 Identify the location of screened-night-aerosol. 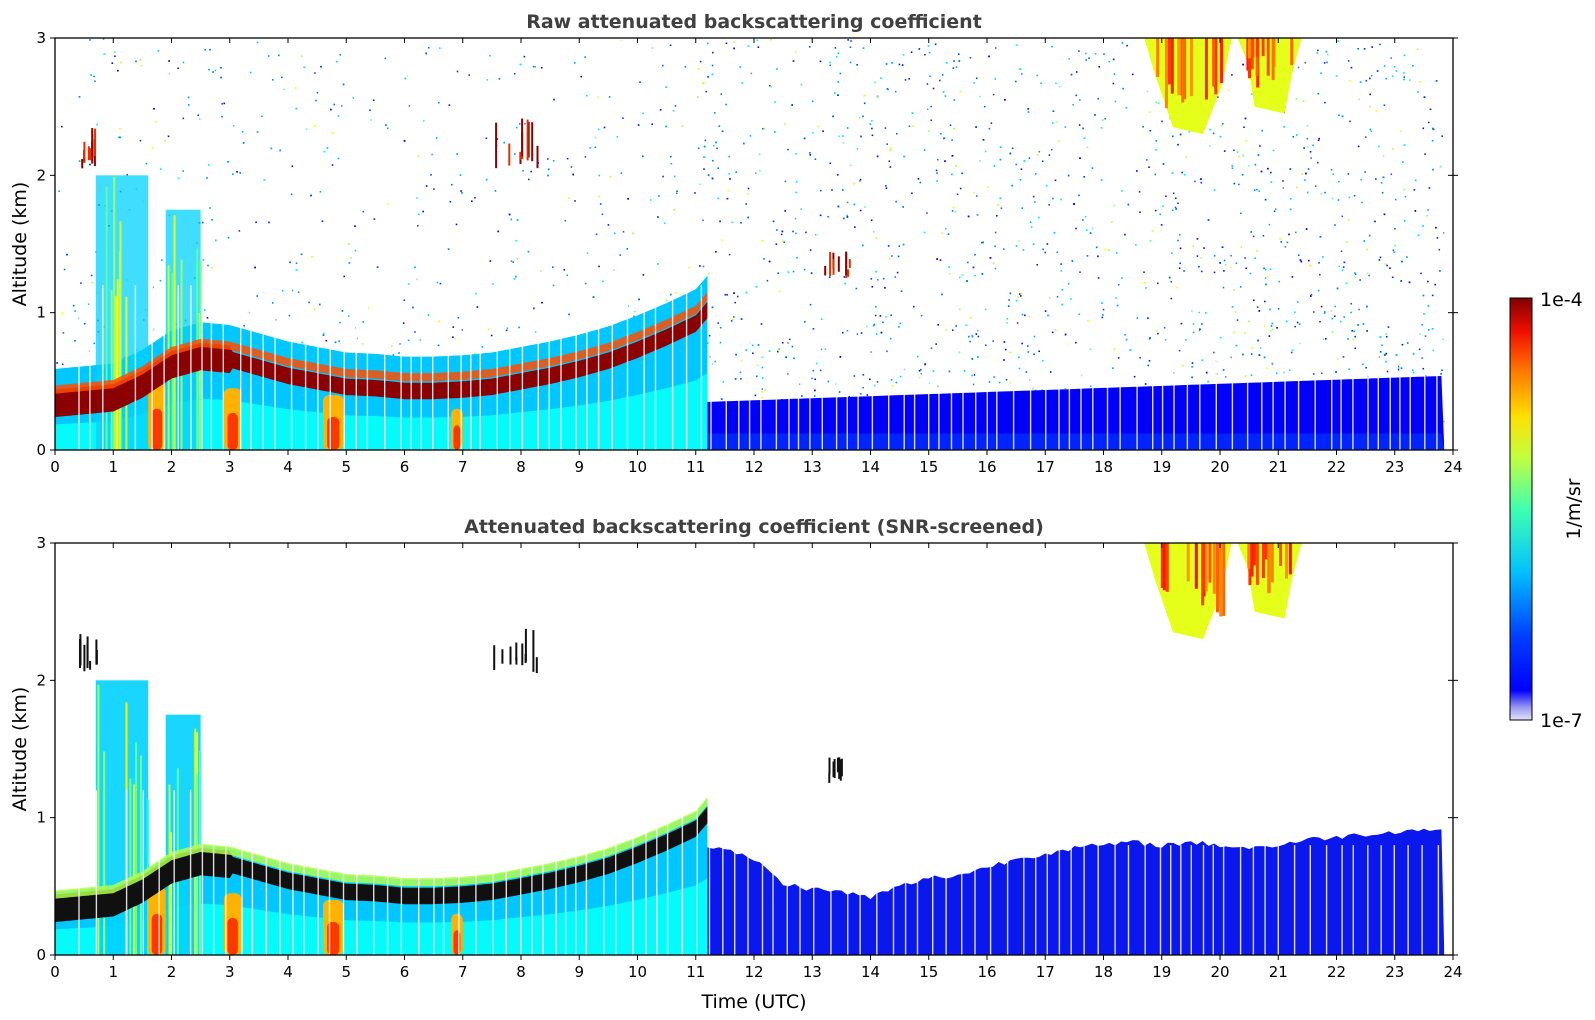
(1076, 891).